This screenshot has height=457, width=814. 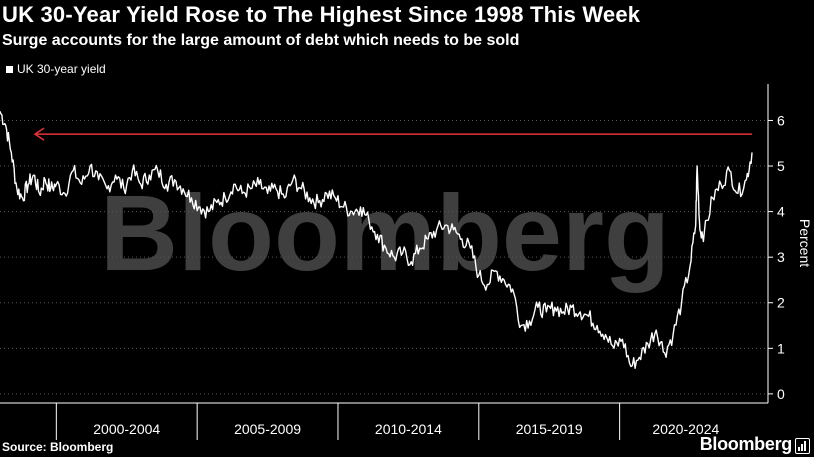 What do you see at coordinates (39, 134) in the screenshot?
I see `arrow-head` at bounding box center [39, 134].